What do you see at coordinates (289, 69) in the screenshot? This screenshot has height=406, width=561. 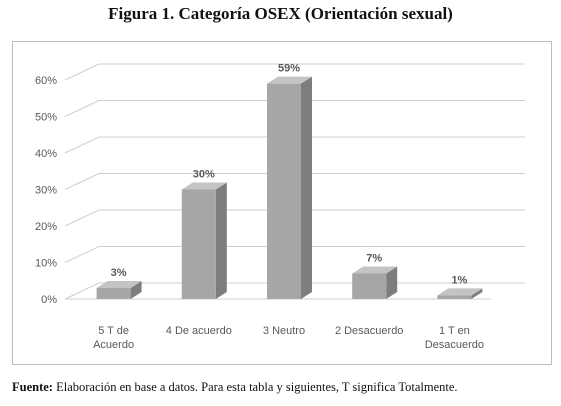 I see `data-label: 59%` at bounding box center [289, 69].